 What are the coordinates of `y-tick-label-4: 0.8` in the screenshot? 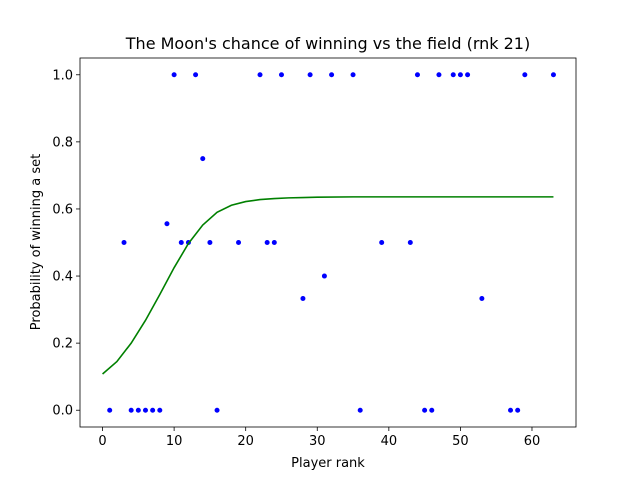 It's located at (62, 142).